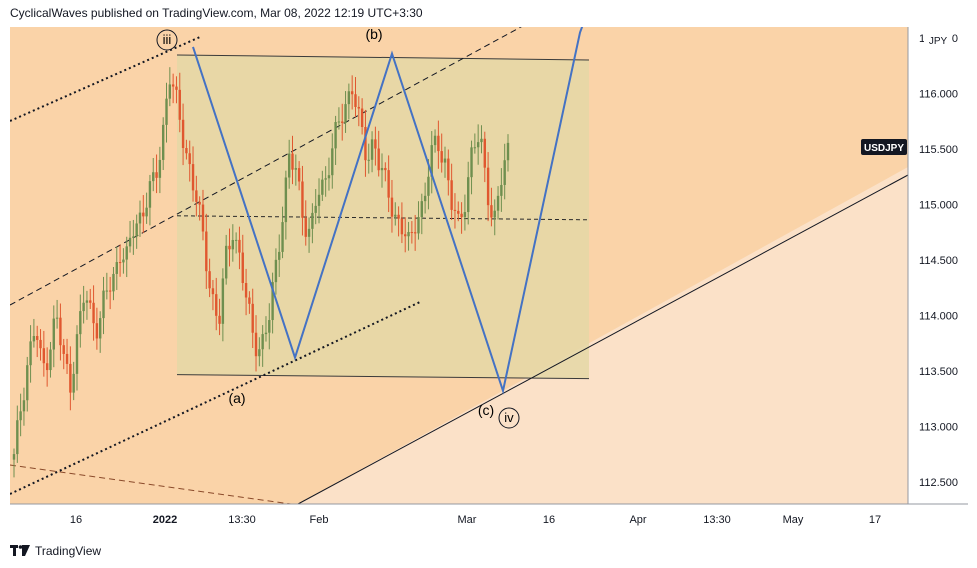 This screenshot has height=568, width=977. Describe the element at coordinates (938, 483) in the screenshot. I see `y-tick-label: 112.500` at that location.